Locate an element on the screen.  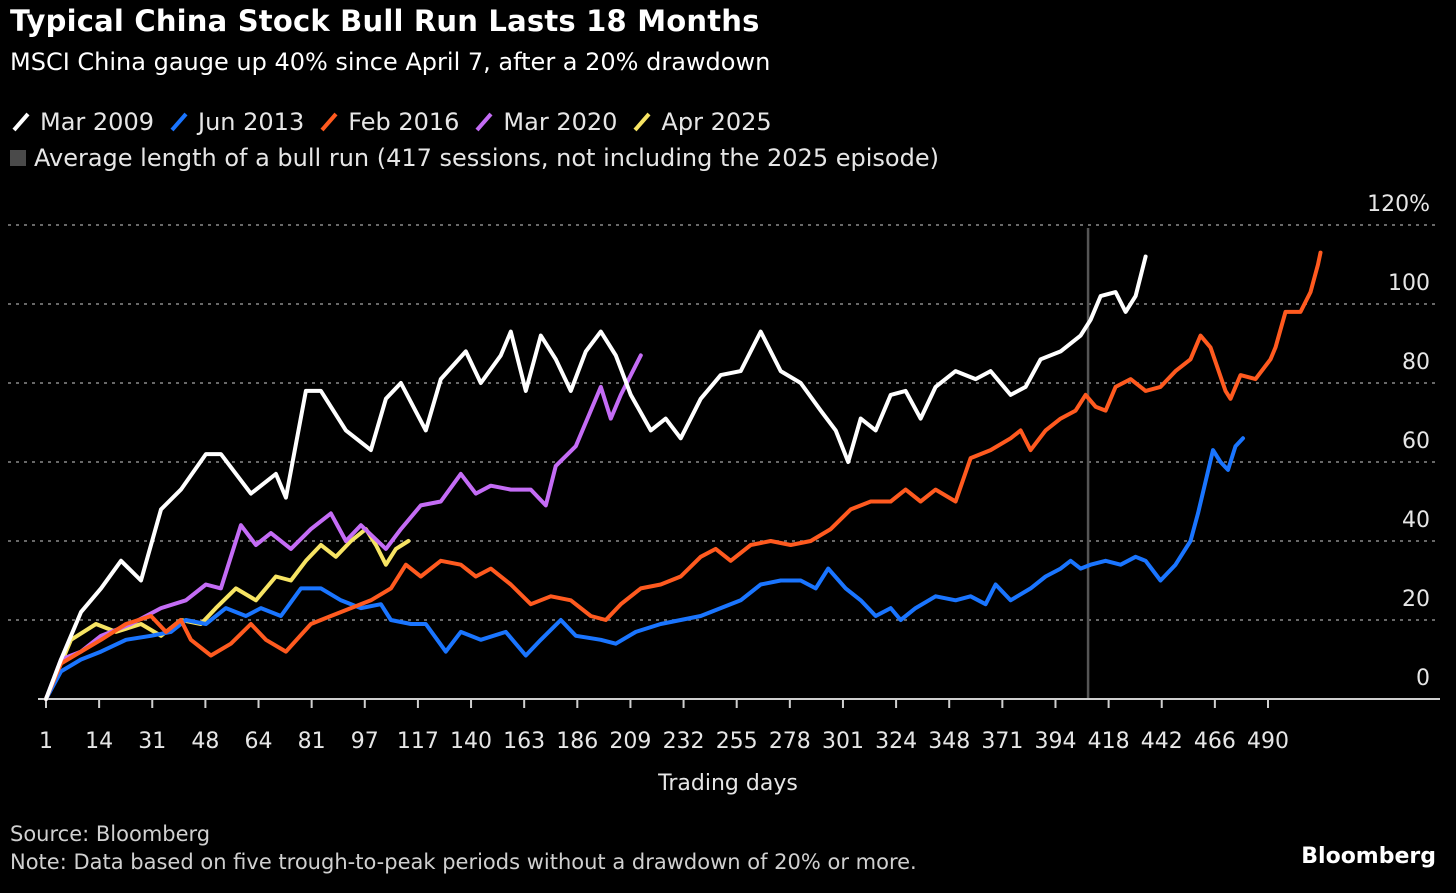
legend-item-mar-2009: Mar 2009 is located at coordinates (82, 122).